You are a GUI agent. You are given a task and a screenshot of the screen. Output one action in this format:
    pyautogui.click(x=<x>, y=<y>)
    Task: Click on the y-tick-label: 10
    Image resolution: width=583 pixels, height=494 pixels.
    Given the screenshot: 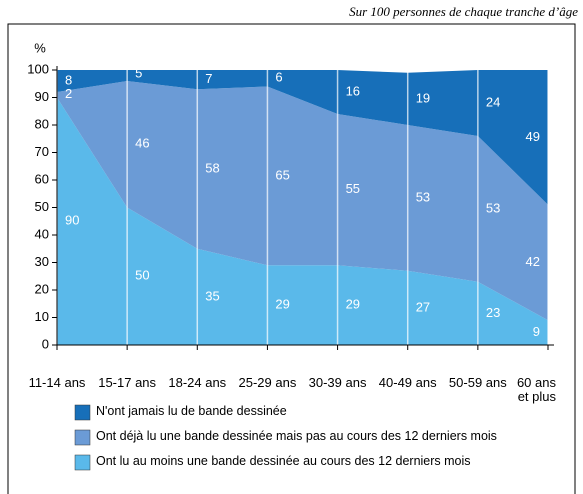 What is the action you would take?
    pyautogui.click(x=42, y=316)
    